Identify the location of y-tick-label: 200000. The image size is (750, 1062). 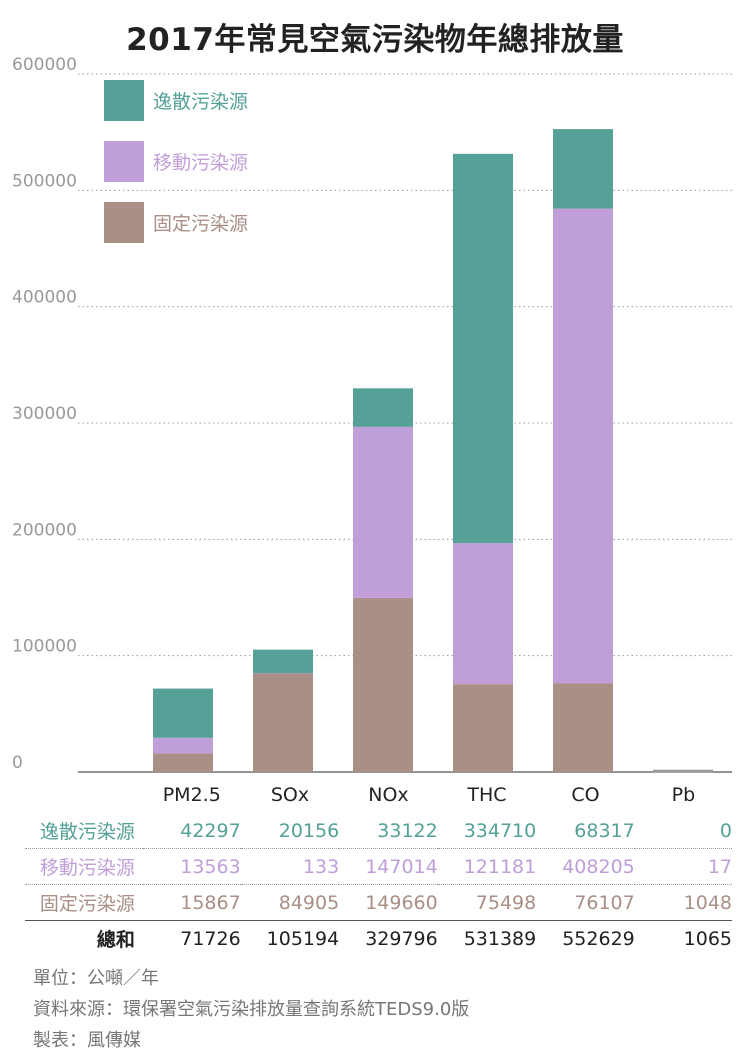
(44, 530).